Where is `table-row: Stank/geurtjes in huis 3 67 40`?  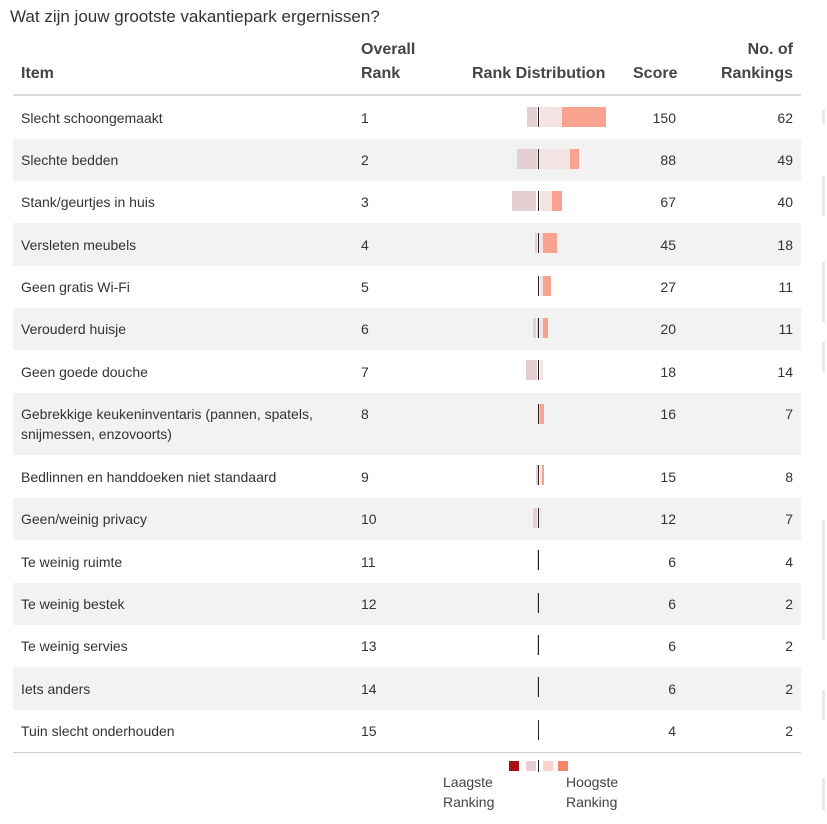
table-row: Stank/geurtjes in huis 3 67 40 is located at coordinates (407, 202).